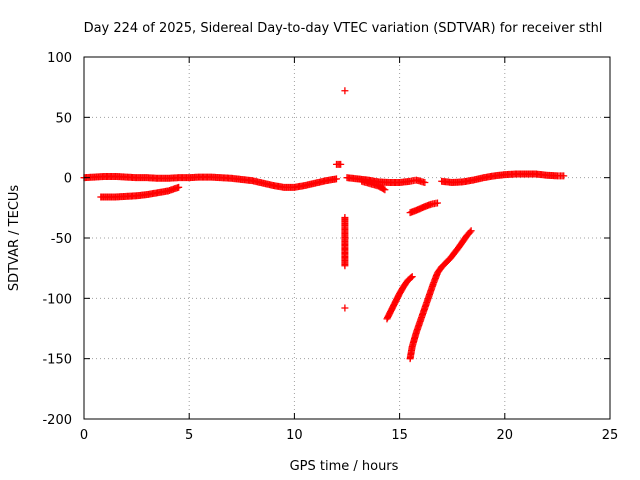 The image size is (640, 480). What do you see at coordinates (68, 179) in the screenshot?
I see `y-tick-label: 0` at bounding box center [68, 179].